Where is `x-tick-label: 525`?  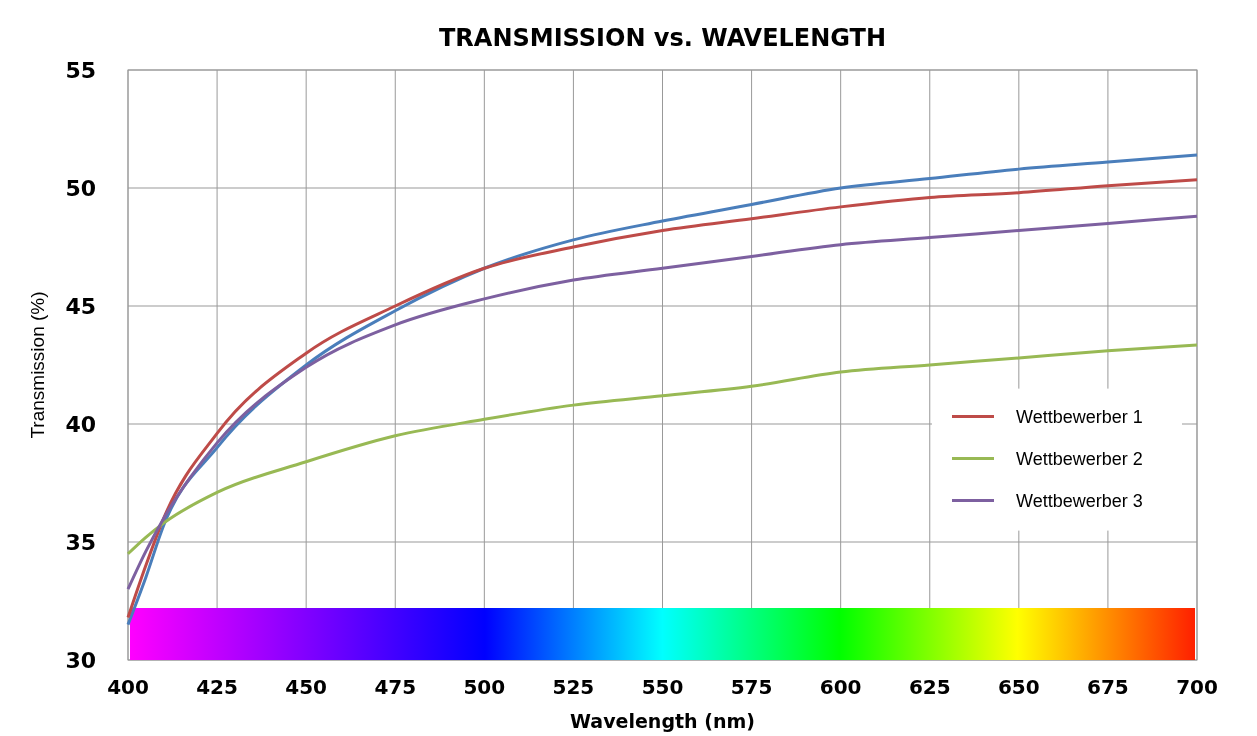
x-tick-label: 525 is located at coordinates (573, 687).